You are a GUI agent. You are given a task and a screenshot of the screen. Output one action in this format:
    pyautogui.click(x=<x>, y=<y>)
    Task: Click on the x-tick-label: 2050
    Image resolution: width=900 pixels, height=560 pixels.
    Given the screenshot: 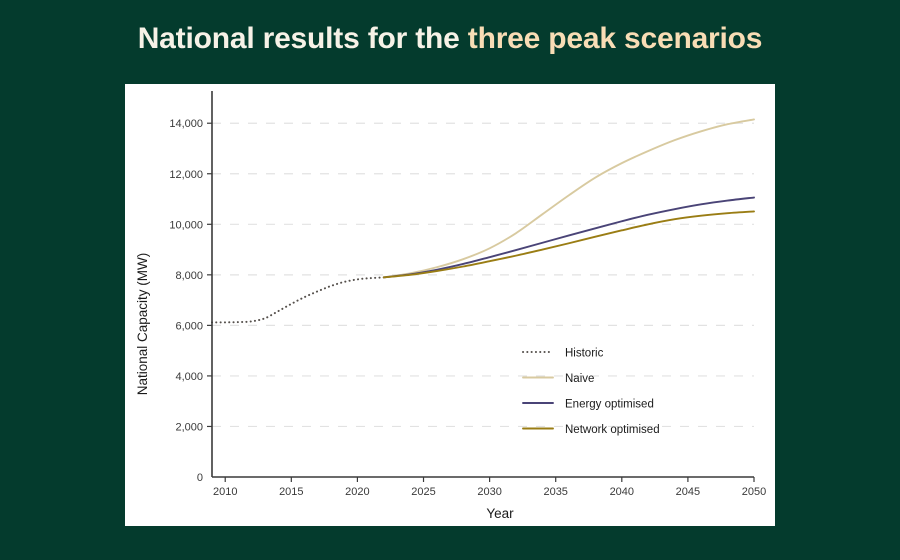 What is the action you would take?
    pyautogui.click(x=754, y=492)
    